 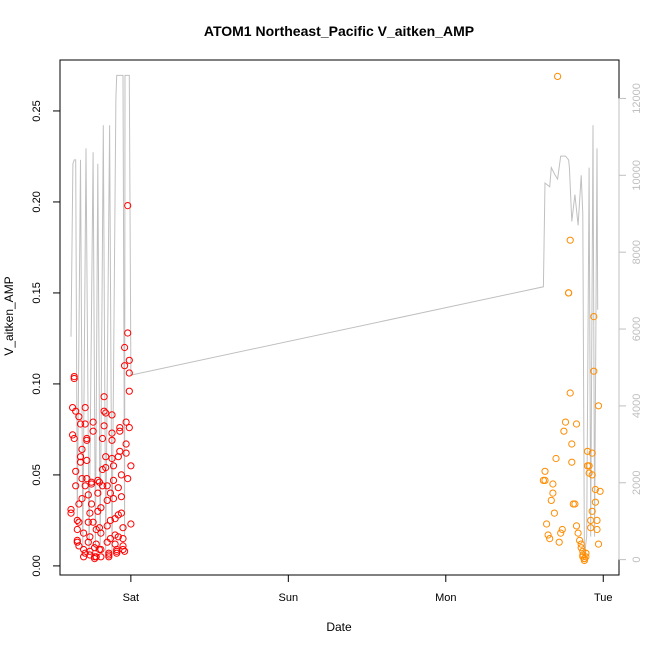 What do you see at coordinates (445, 598) in the screenshot?
I see `x-tick-label: Mon` at bounding box center [445, 598].